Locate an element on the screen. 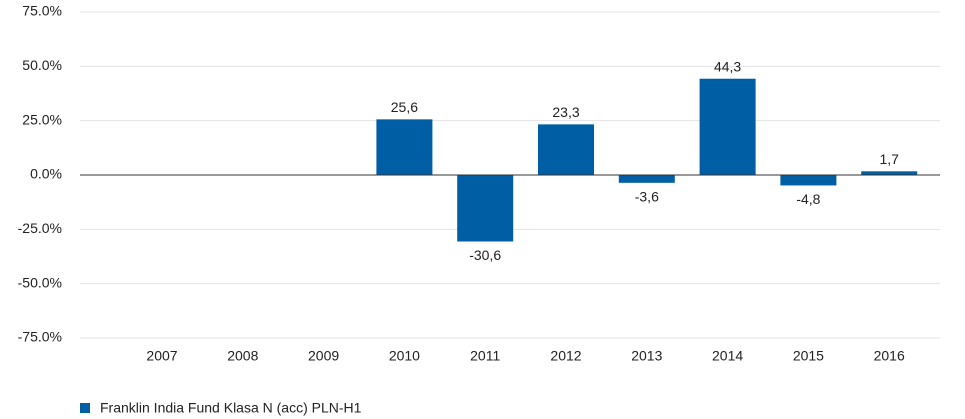 Image resolution: width=965 pixels, height=419 pixels. x-tick-label: 2016 is located at coordinates (889, 356).